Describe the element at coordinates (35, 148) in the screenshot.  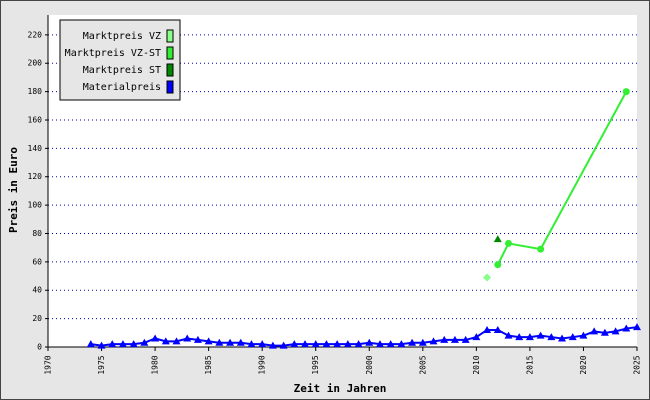
I see `y-tick-label: 140` at that location.